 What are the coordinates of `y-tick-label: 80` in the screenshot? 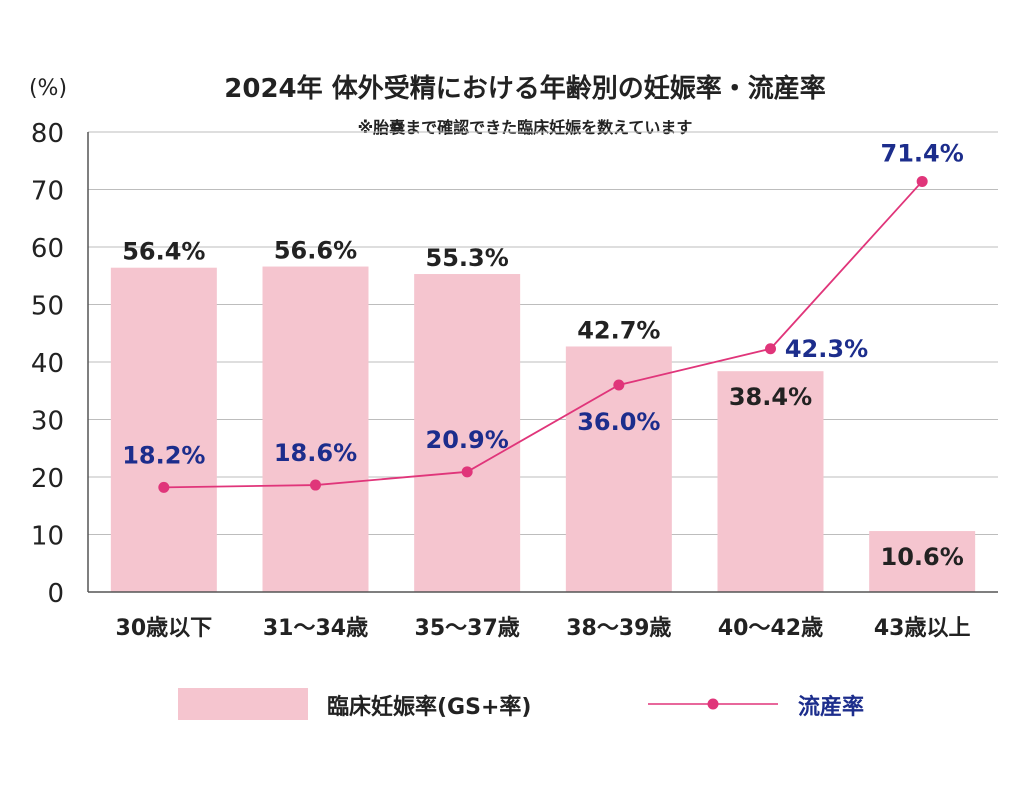 It's located at (47, 134).